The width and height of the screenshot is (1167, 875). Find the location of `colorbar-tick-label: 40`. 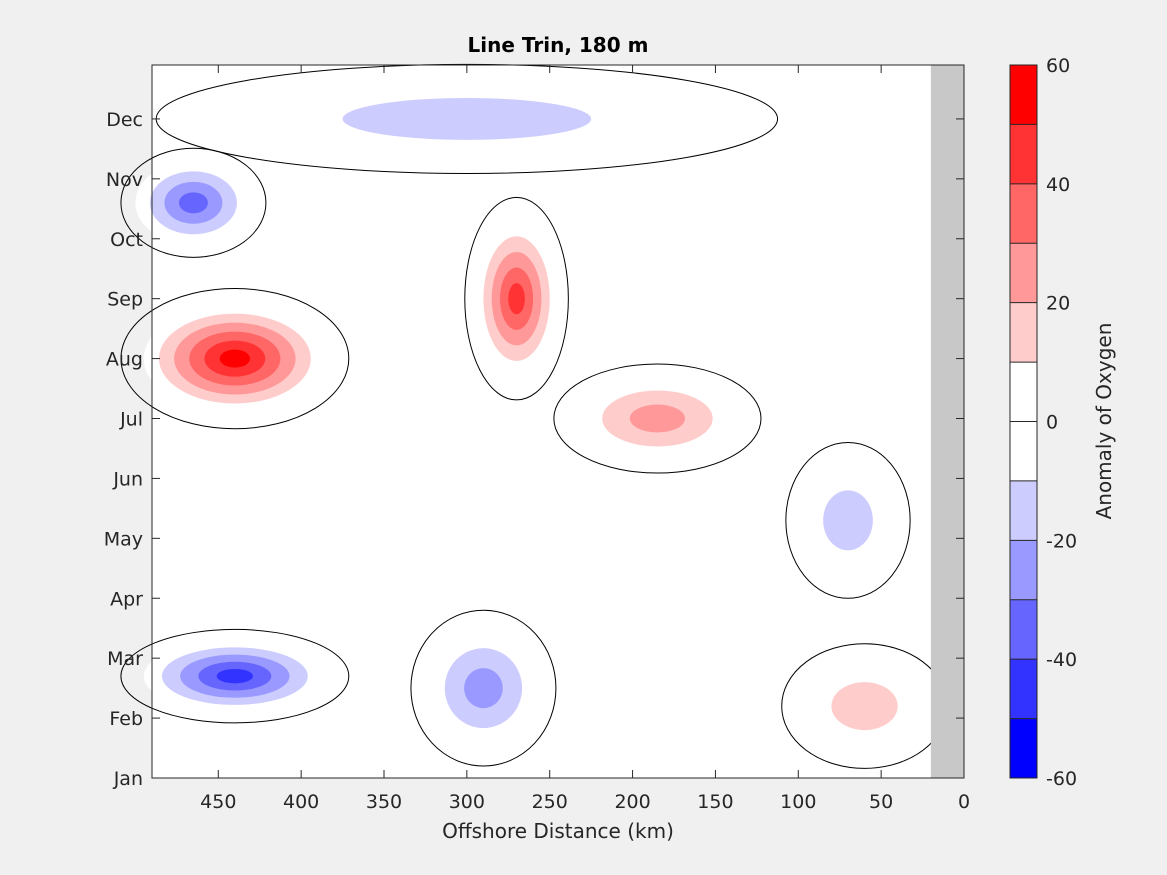

colorbar-tick-label: 40 is located at coordinates (1058, 185).